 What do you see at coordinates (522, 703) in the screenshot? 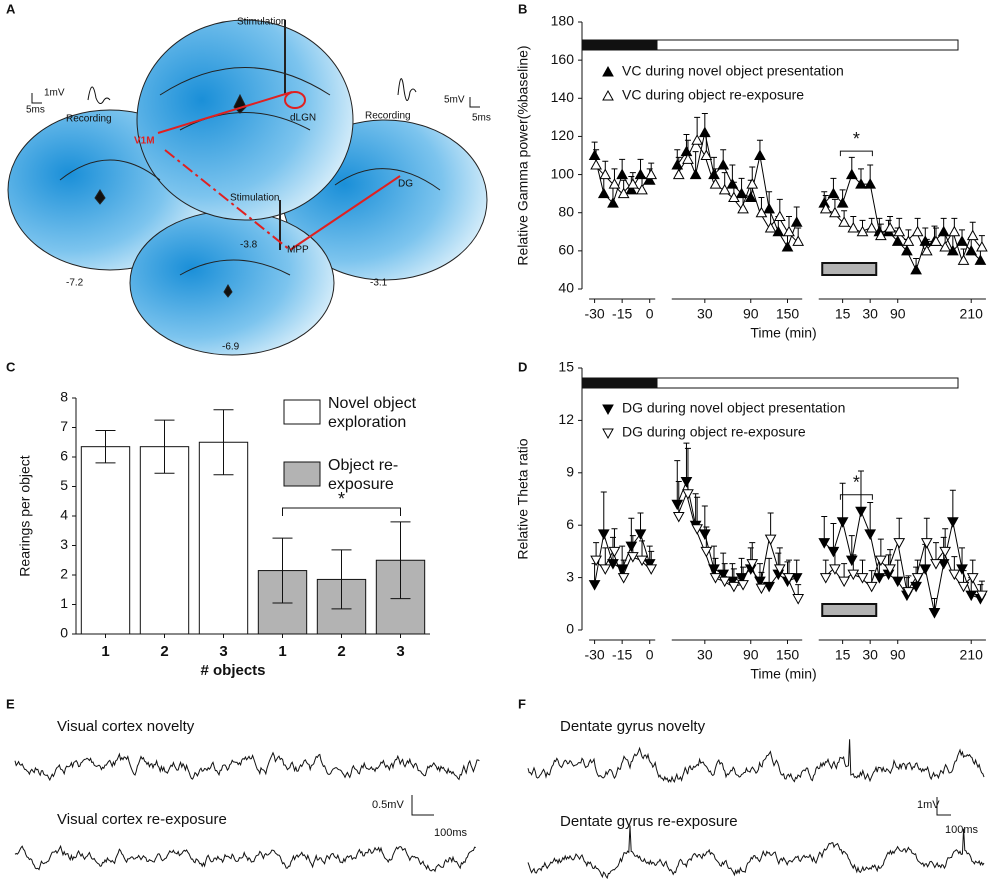
I see `panel-label: F` at bounding box center [522, 703].